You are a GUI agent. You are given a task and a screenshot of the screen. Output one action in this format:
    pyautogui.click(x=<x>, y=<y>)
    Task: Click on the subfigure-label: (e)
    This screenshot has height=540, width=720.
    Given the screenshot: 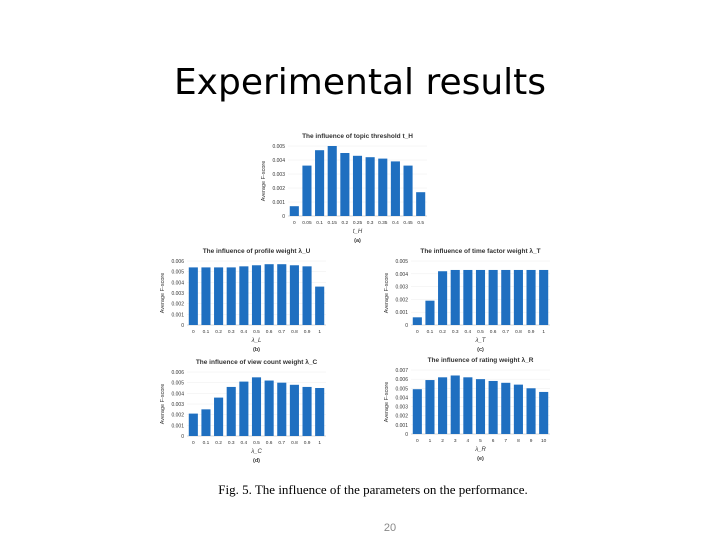 What is the action you would take?
    pyautogui.click(x=480, y=459)
    